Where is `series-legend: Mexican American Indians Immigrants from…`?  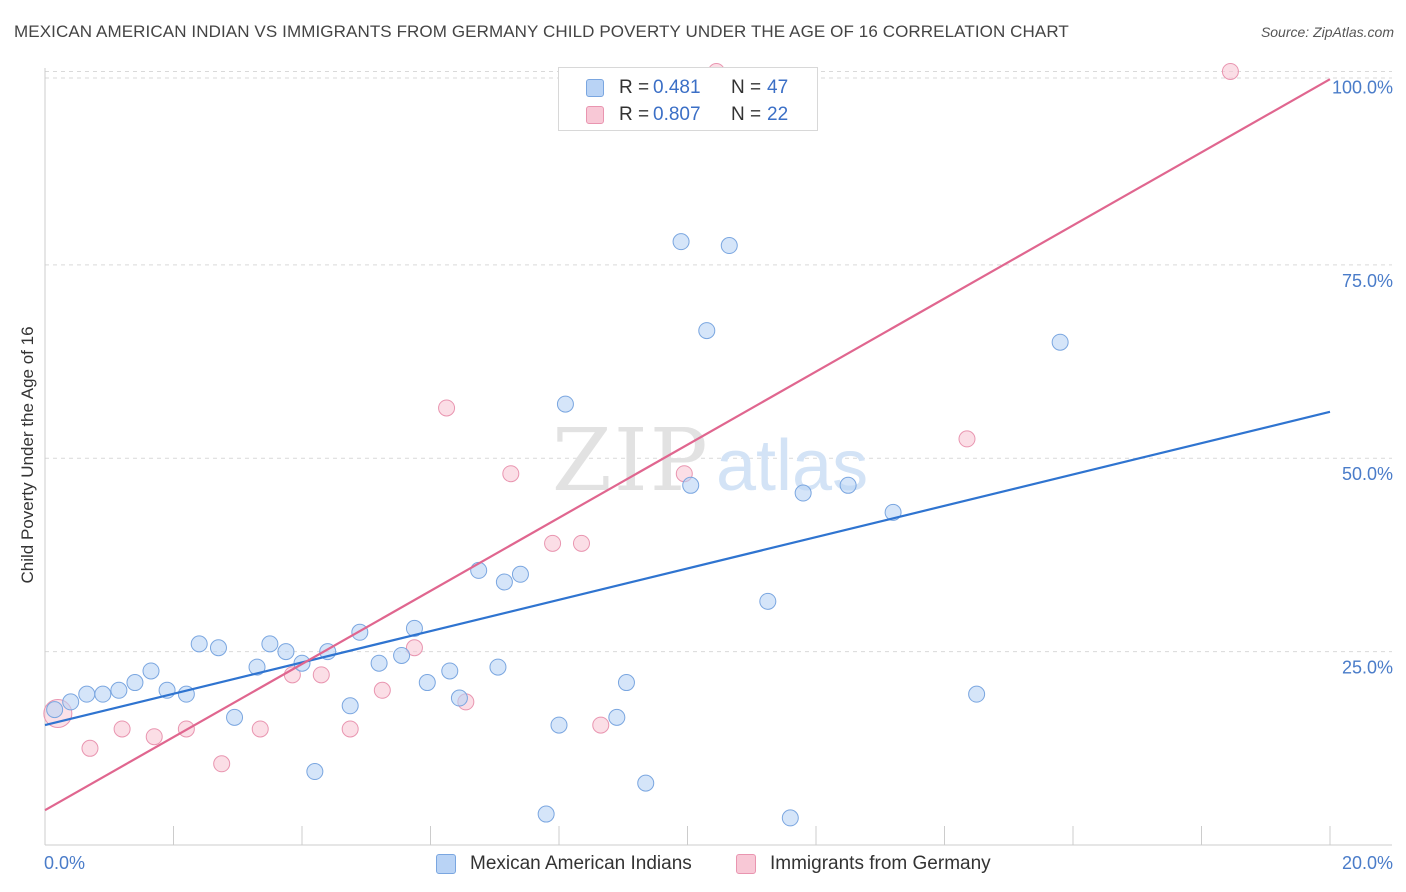
series-legend: Mexican American Indians Immigrants from… is located at coordinates (703, 865).